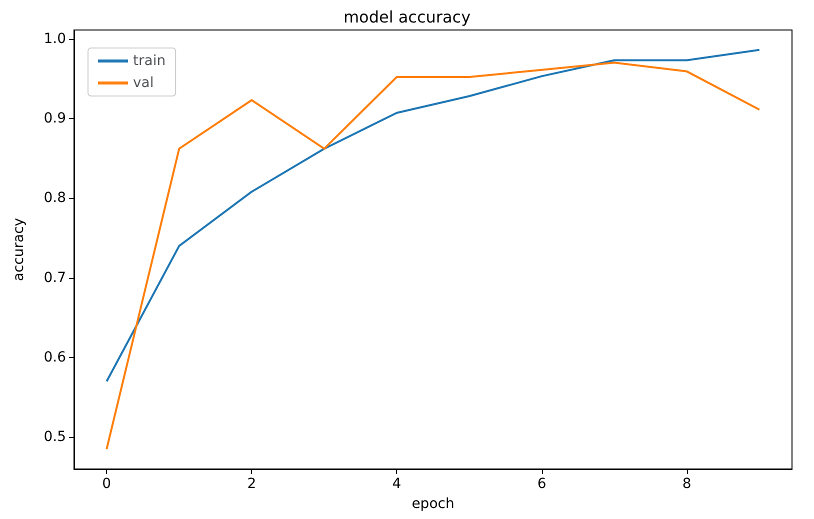 This screenshot has width=814, height=519. I want to click on x-tick-label: 8, so click(687, 484).